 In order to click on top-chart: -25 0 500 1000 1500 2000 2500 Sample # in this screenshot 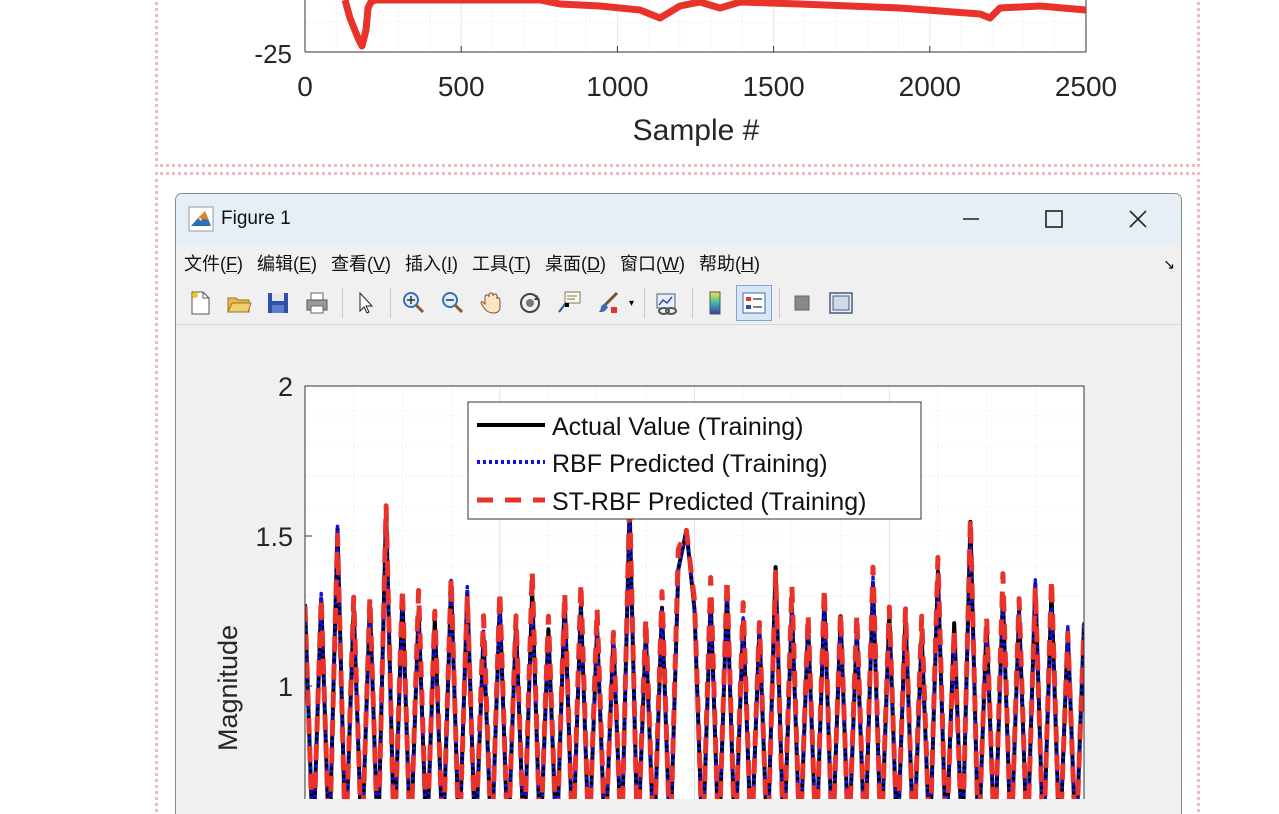, I will do `click(685, 73)`.